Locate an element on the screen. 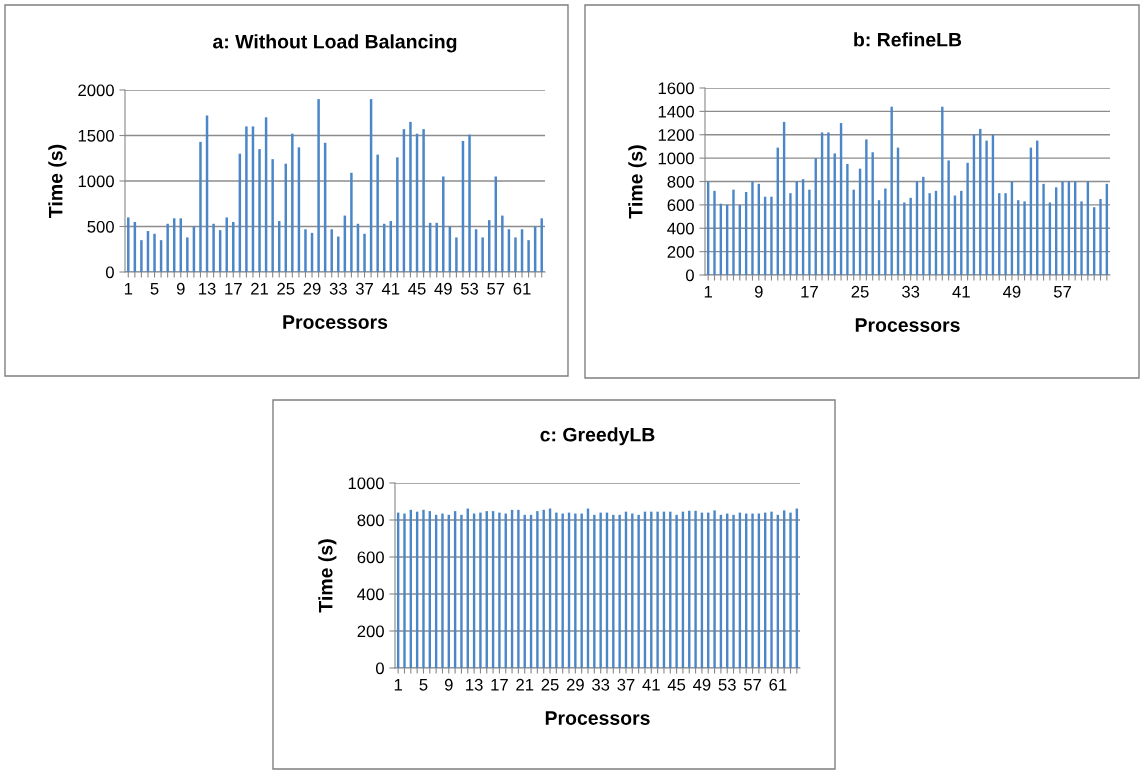 Image resolution: width=1142 pixels, height=771 pixels. x-tick-label: 57 is located at coordinates (752, 685).